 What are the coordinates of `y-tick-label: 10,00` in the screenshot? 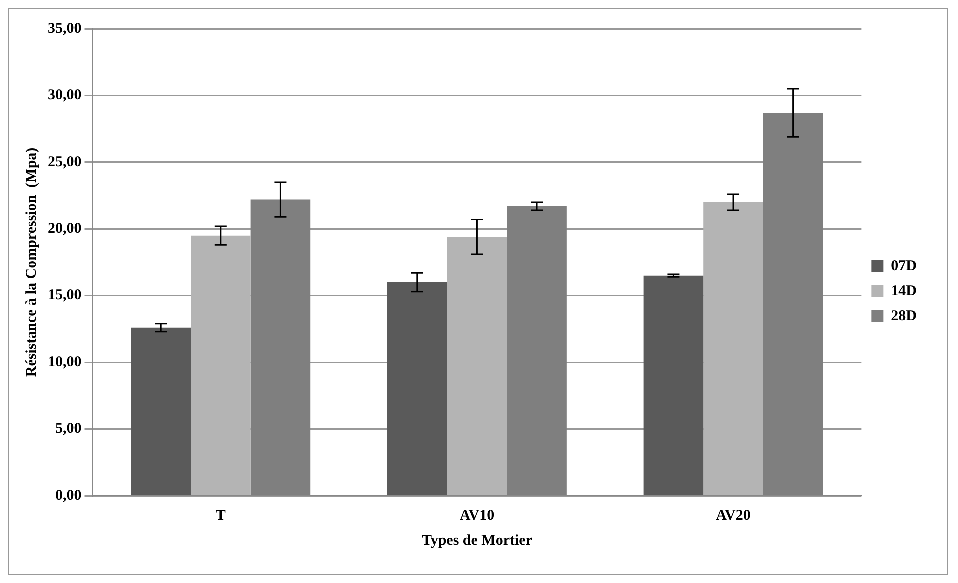 It's located at (65, 362).